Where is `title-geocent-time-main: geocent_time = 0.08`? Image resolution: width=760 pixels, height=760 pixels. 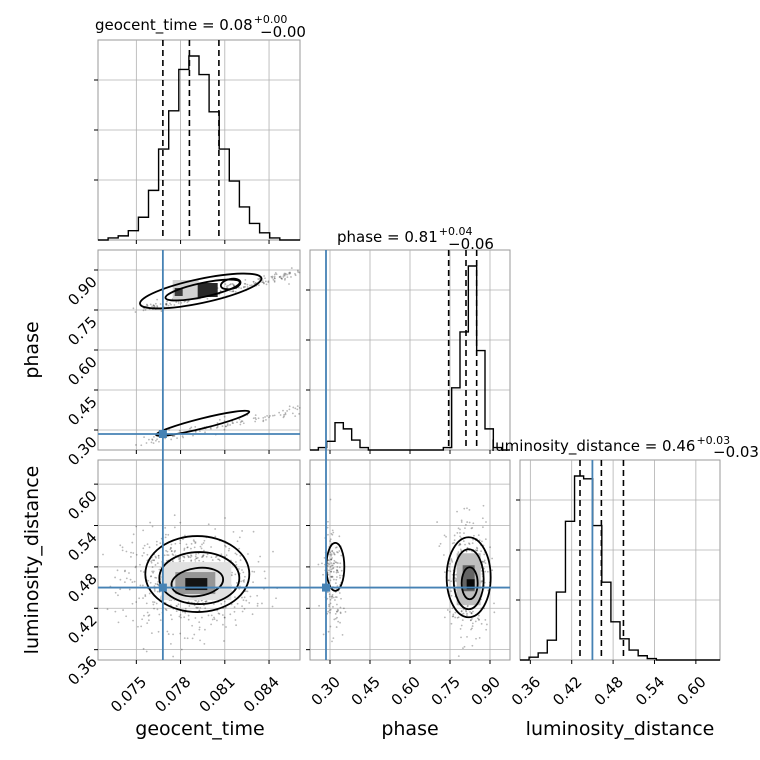
title-geocent-time-main: geocent_time = 0.08 is located at coordinates (174, 25).